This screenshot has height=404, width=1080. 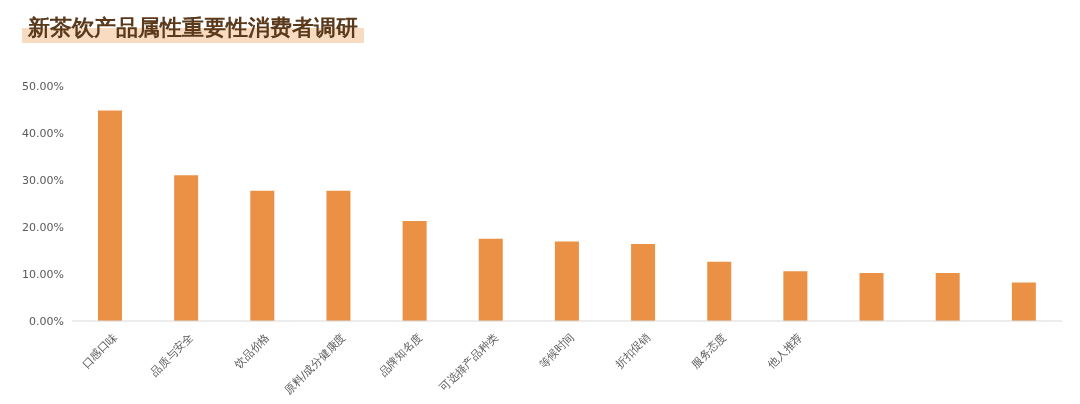 What do you see at coordinates (193, 28) in the screenshot?
I see `chart-title: 新茶饮产品属性重要性消费者调研` at bounding box center [193, 28].